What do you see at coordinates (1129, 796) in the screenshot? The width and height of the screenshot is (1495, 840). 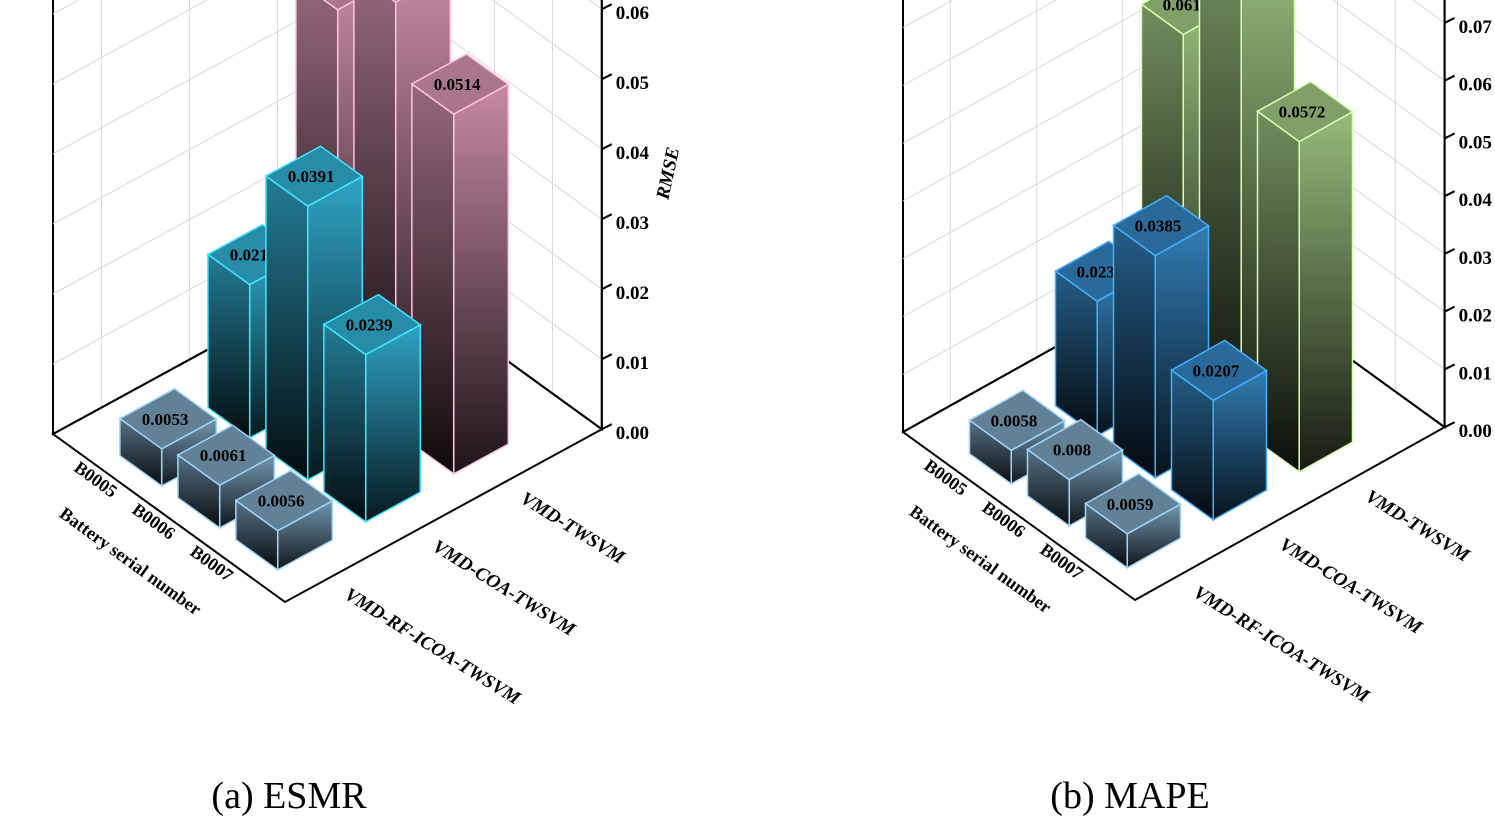 I see `panel-caption: (b) MAPE` at bounding box center [1129, 796].